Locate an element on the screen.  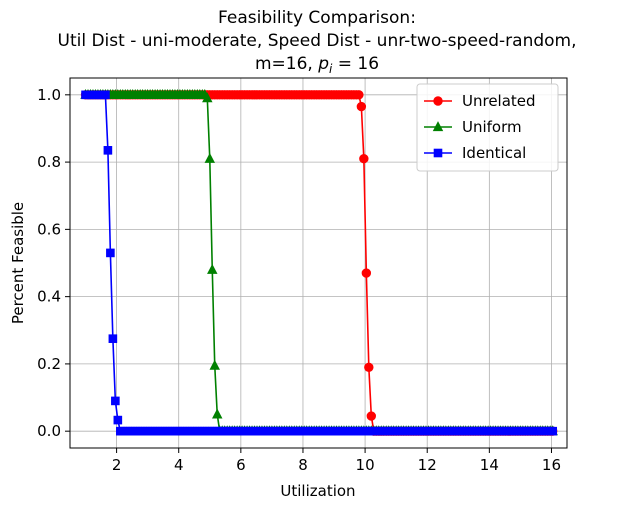
title-math-p: p is located at coordinates (323, 64).